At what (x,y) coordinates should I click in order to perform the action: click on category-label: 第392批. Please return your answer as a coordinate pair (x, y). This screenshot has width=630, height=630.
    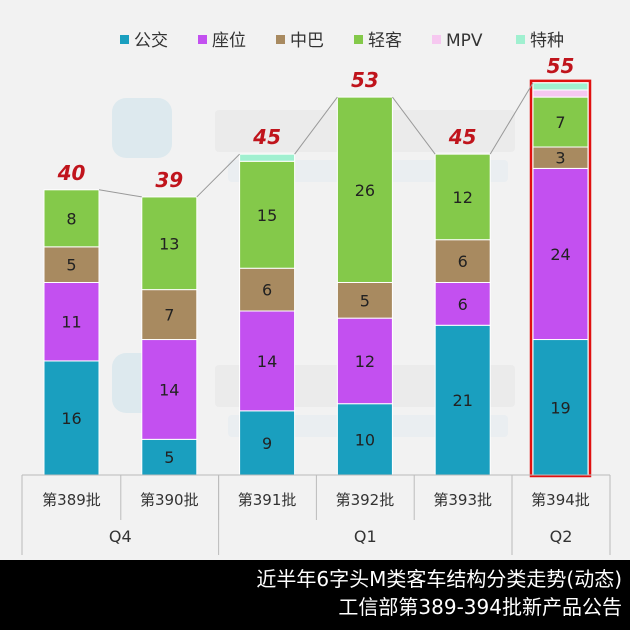
    Looking at the image, I should click on (365, 500).